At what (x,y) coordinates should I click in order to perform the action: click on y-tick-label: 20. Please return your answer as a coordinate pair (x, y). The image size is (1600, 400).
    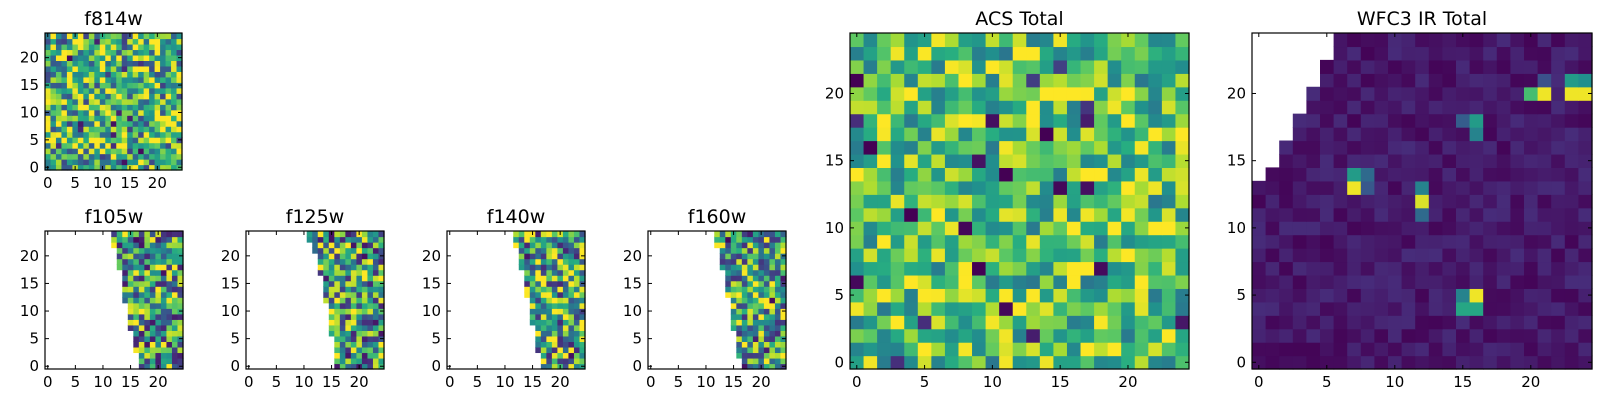
    Looking at the image, I should click on (834, 93).